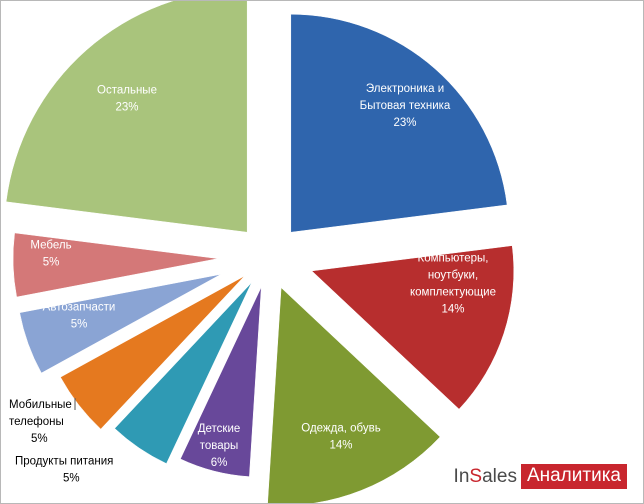 The image size is (644, 504). I want to click on slice-label: Детские товары 6%, so click(219, 446).